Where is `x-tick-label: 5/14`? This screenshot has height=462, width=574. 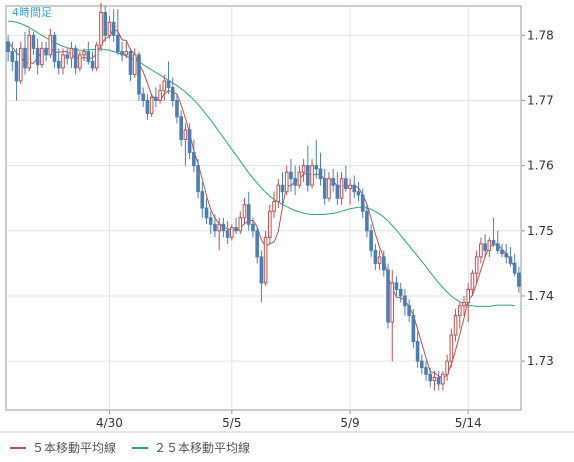
x-tick-label: 5/14 is located at coordinates (468, 423).